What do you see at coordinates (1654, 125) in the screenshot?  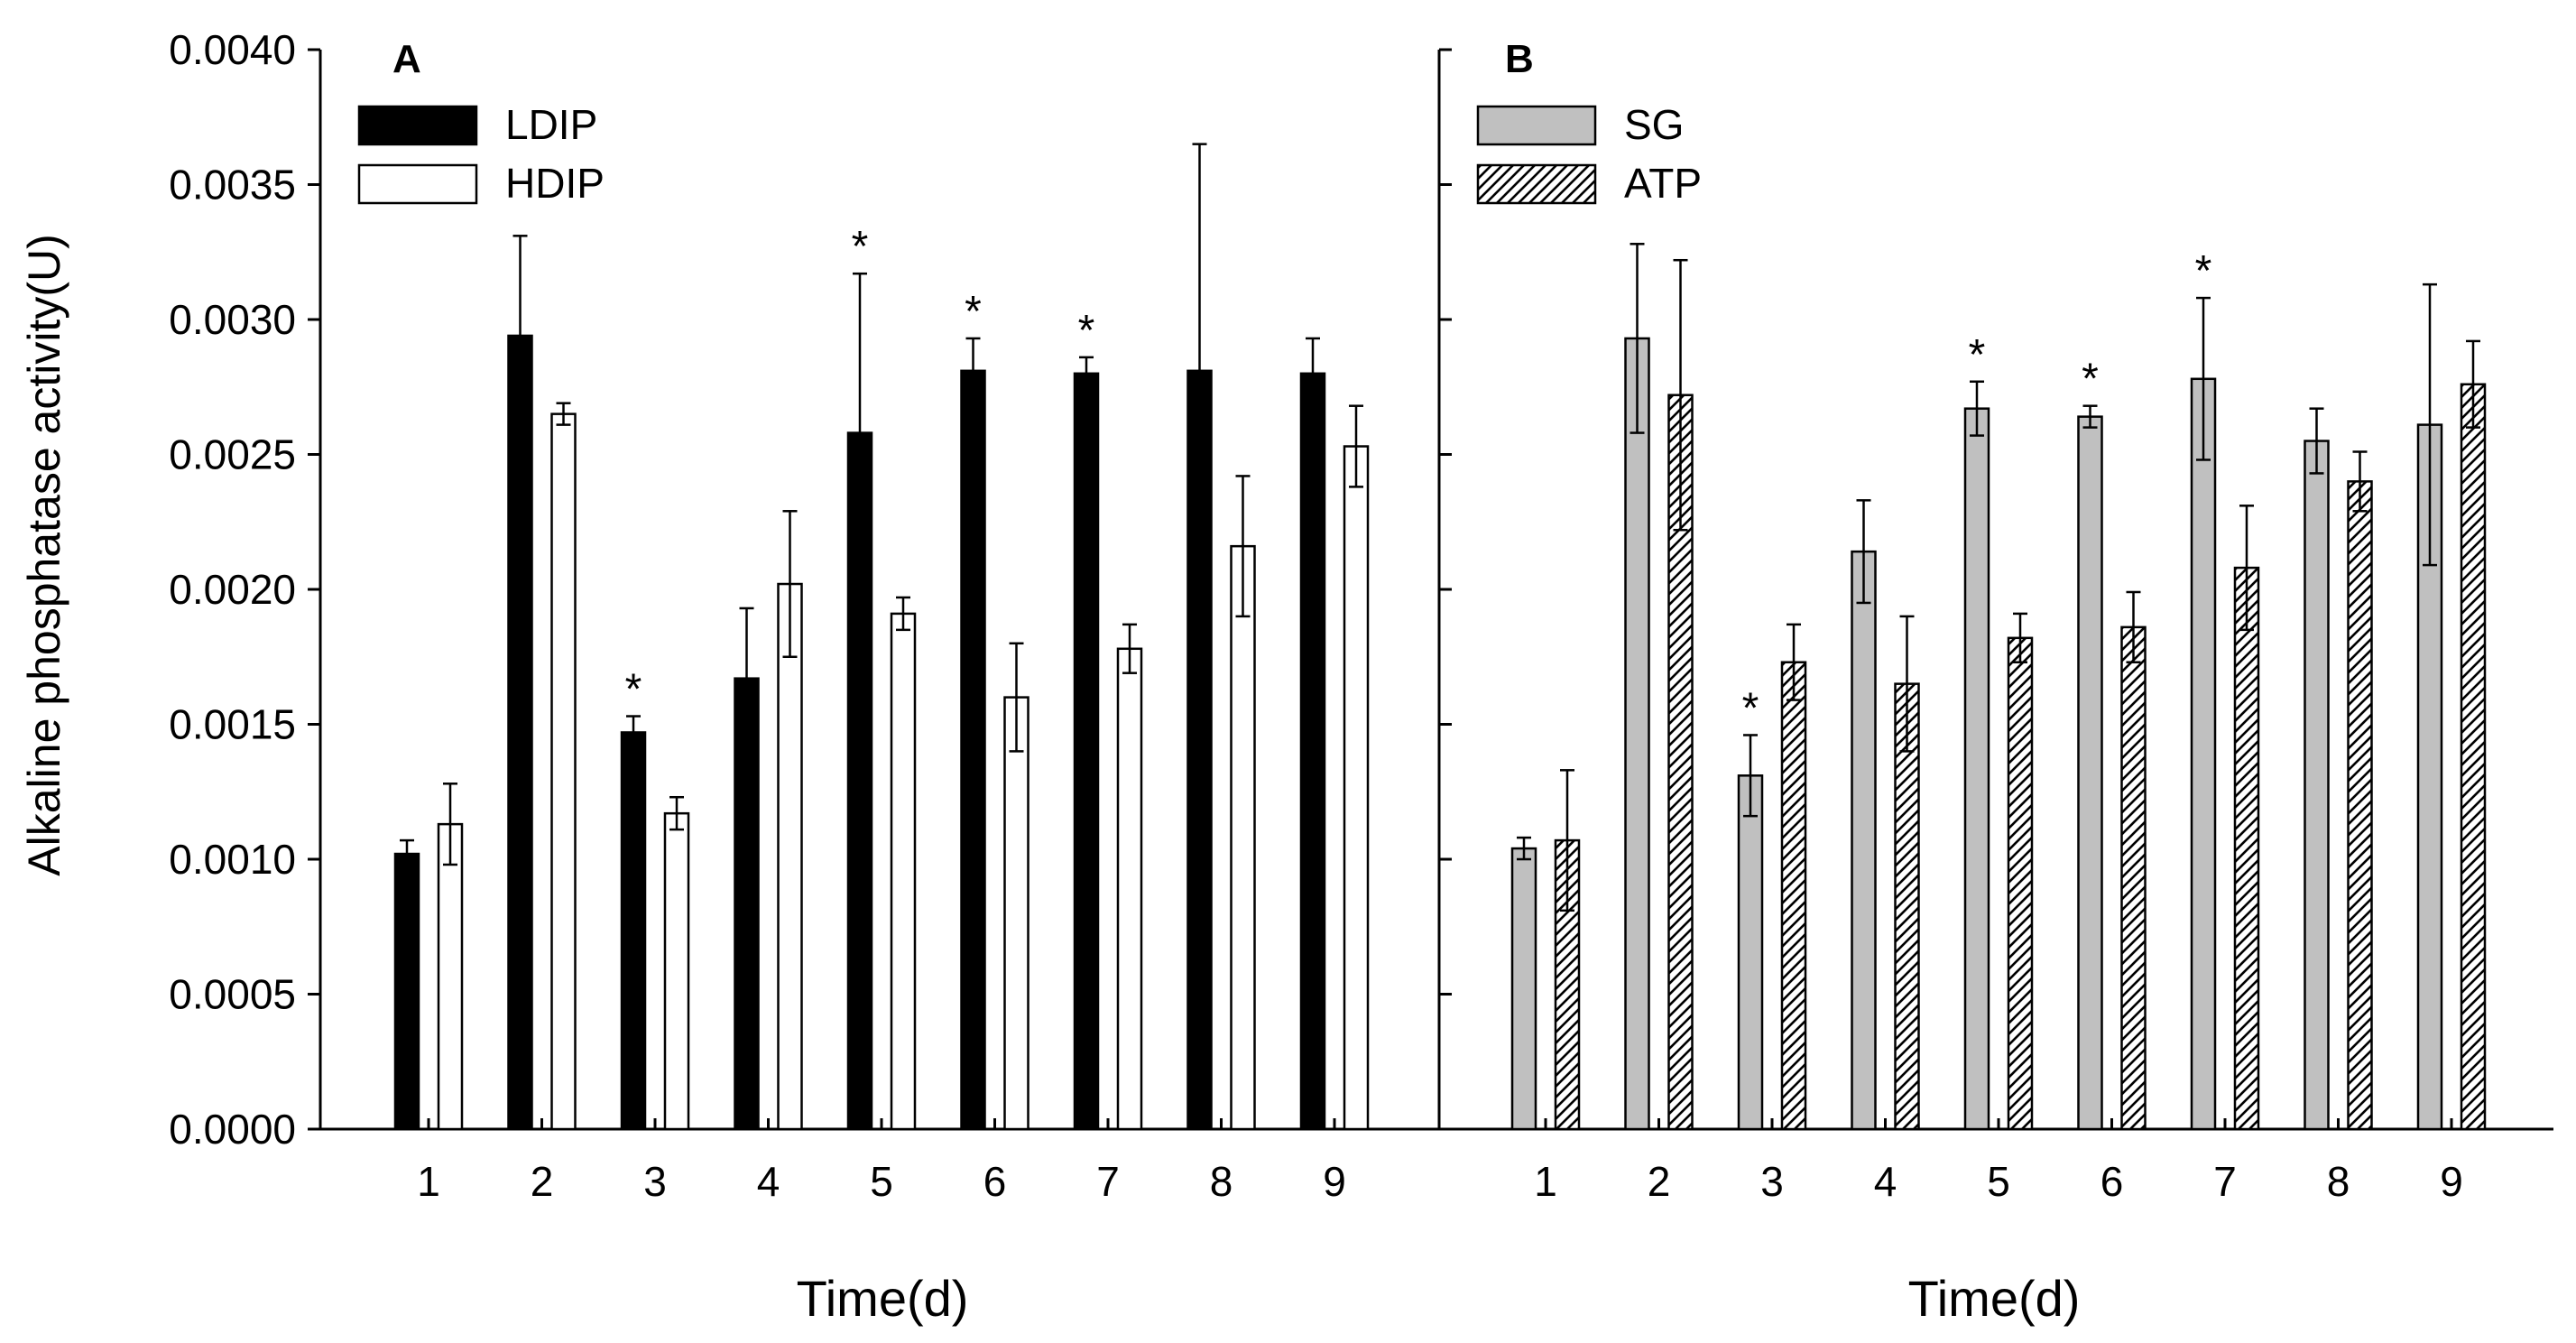 I see `legend-label-sg: SG` at bounding box center [1654, 125].